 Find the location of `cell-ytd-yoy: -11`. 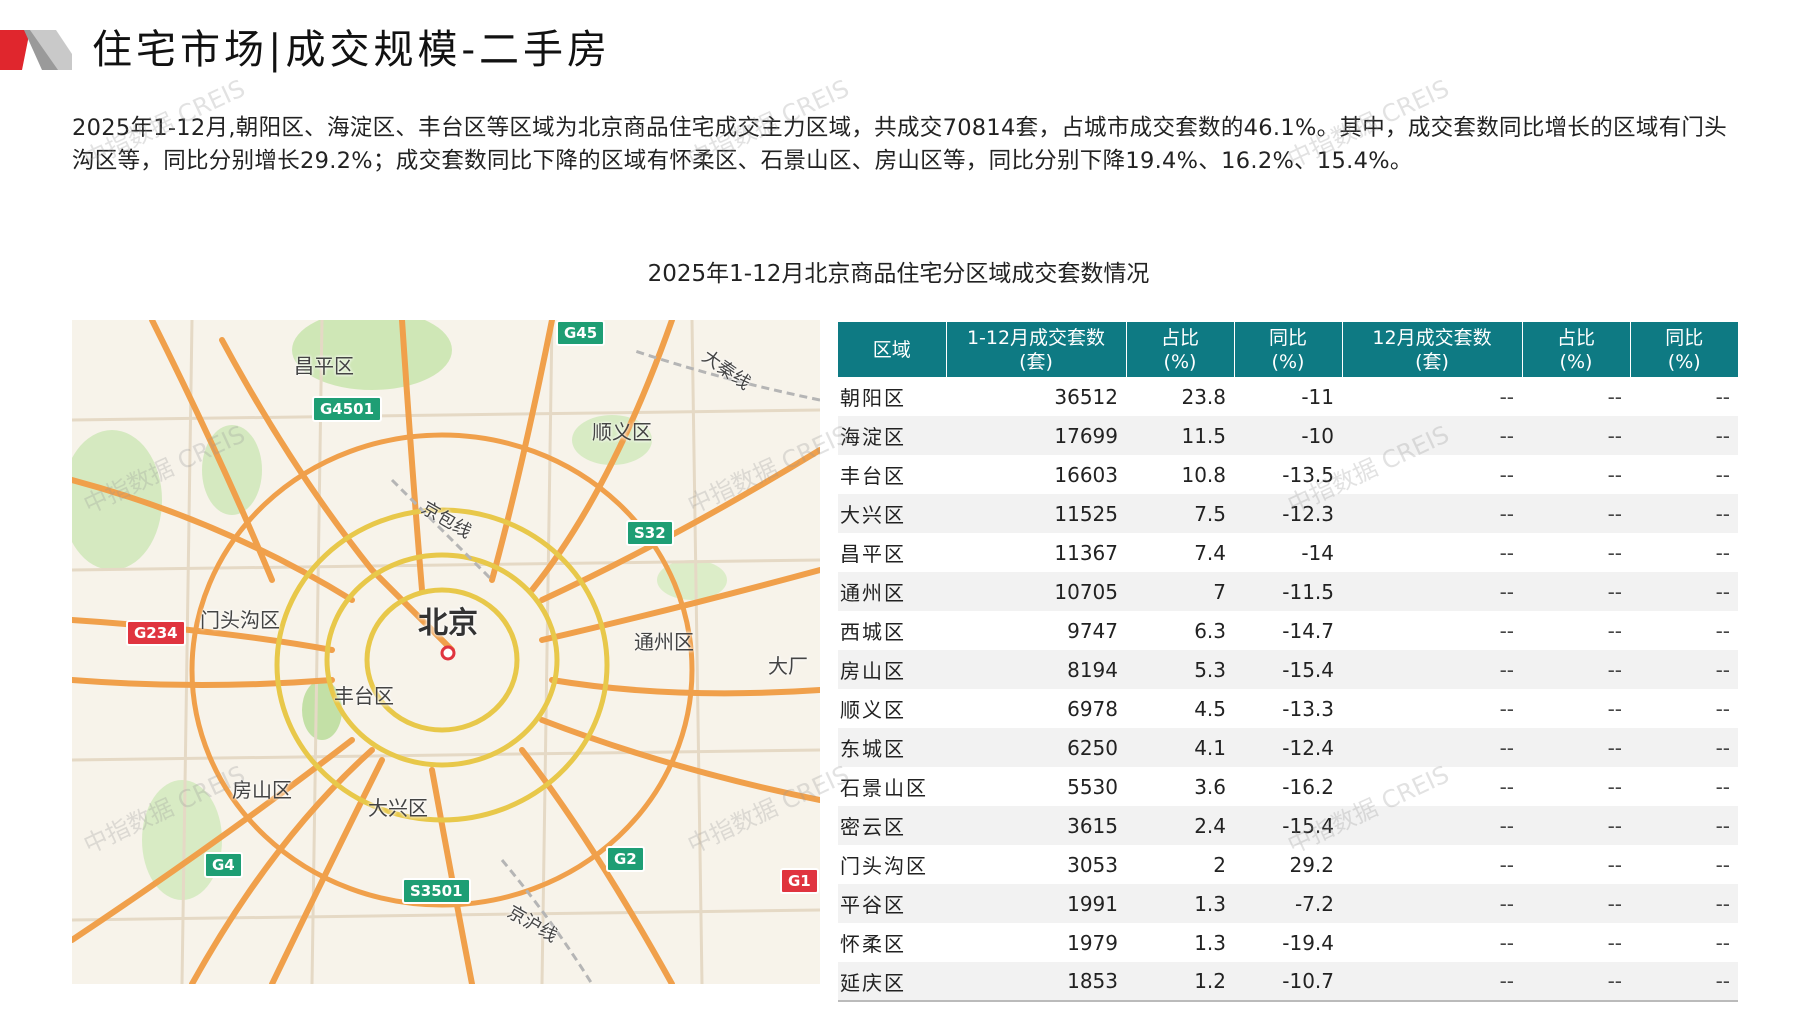

cell-ytd-yoy: -11 is located at coordinates (1288, 396).